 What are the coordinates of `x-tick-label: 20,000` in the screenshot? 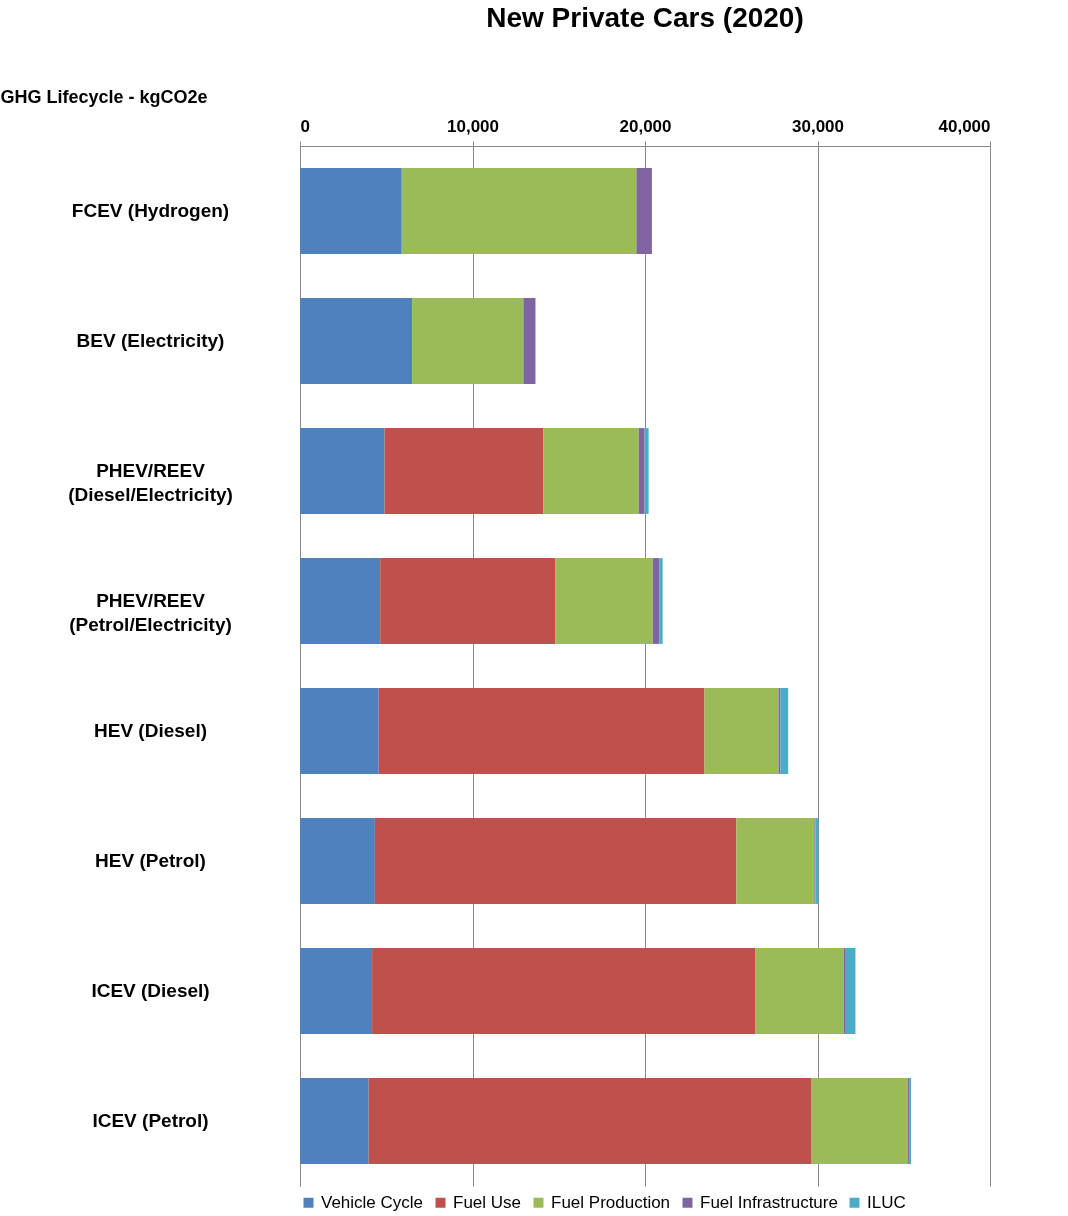 It's located at (645, 126).